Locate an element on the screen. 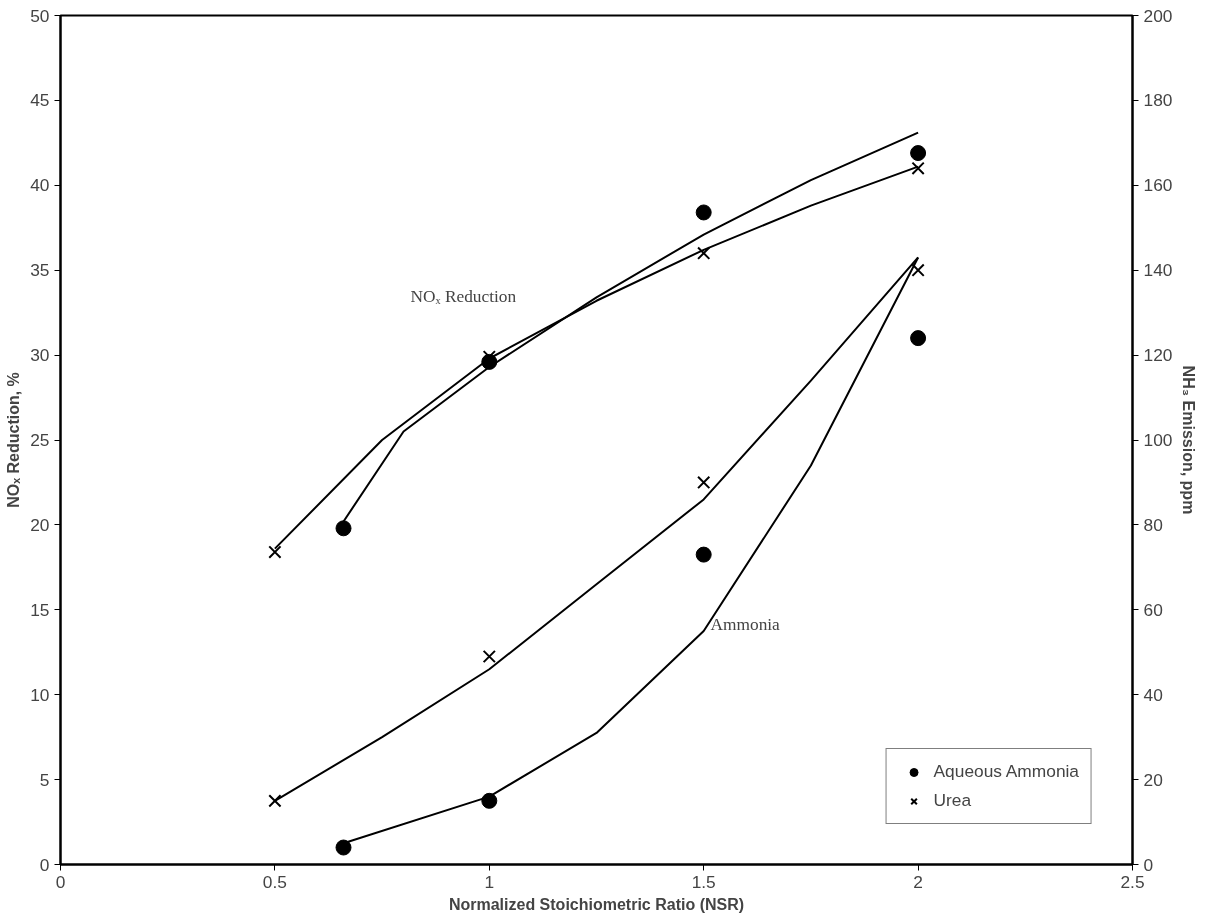  y2-tick-label: 100 is located at coordinates (1158, 440).